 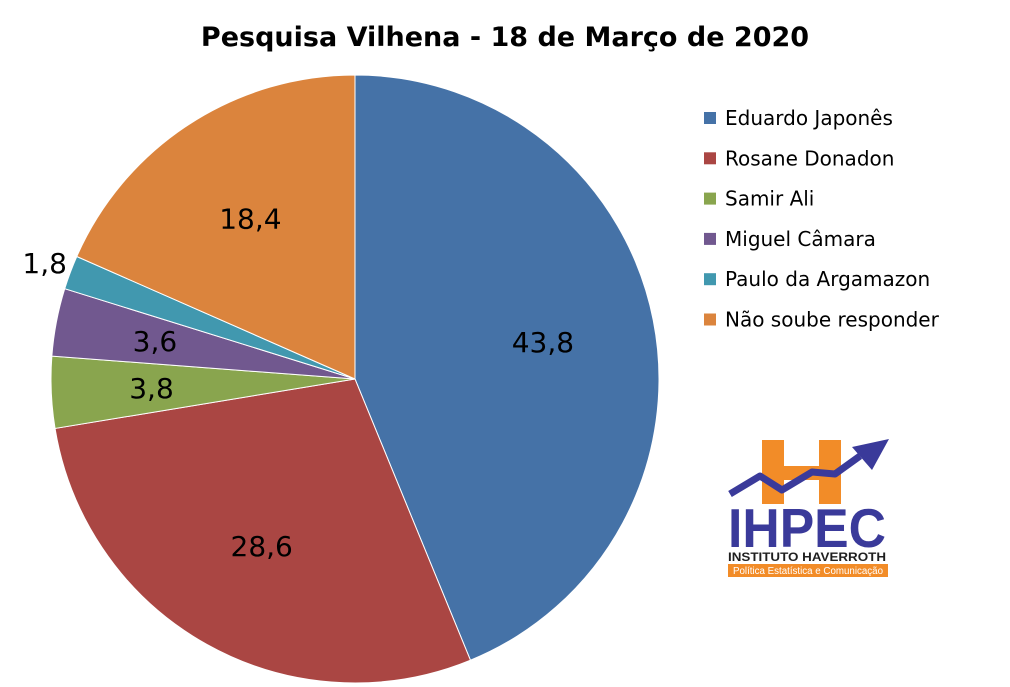 I want to click on data-label-miguel-camara: 3,6, so click(x=155, y=341).